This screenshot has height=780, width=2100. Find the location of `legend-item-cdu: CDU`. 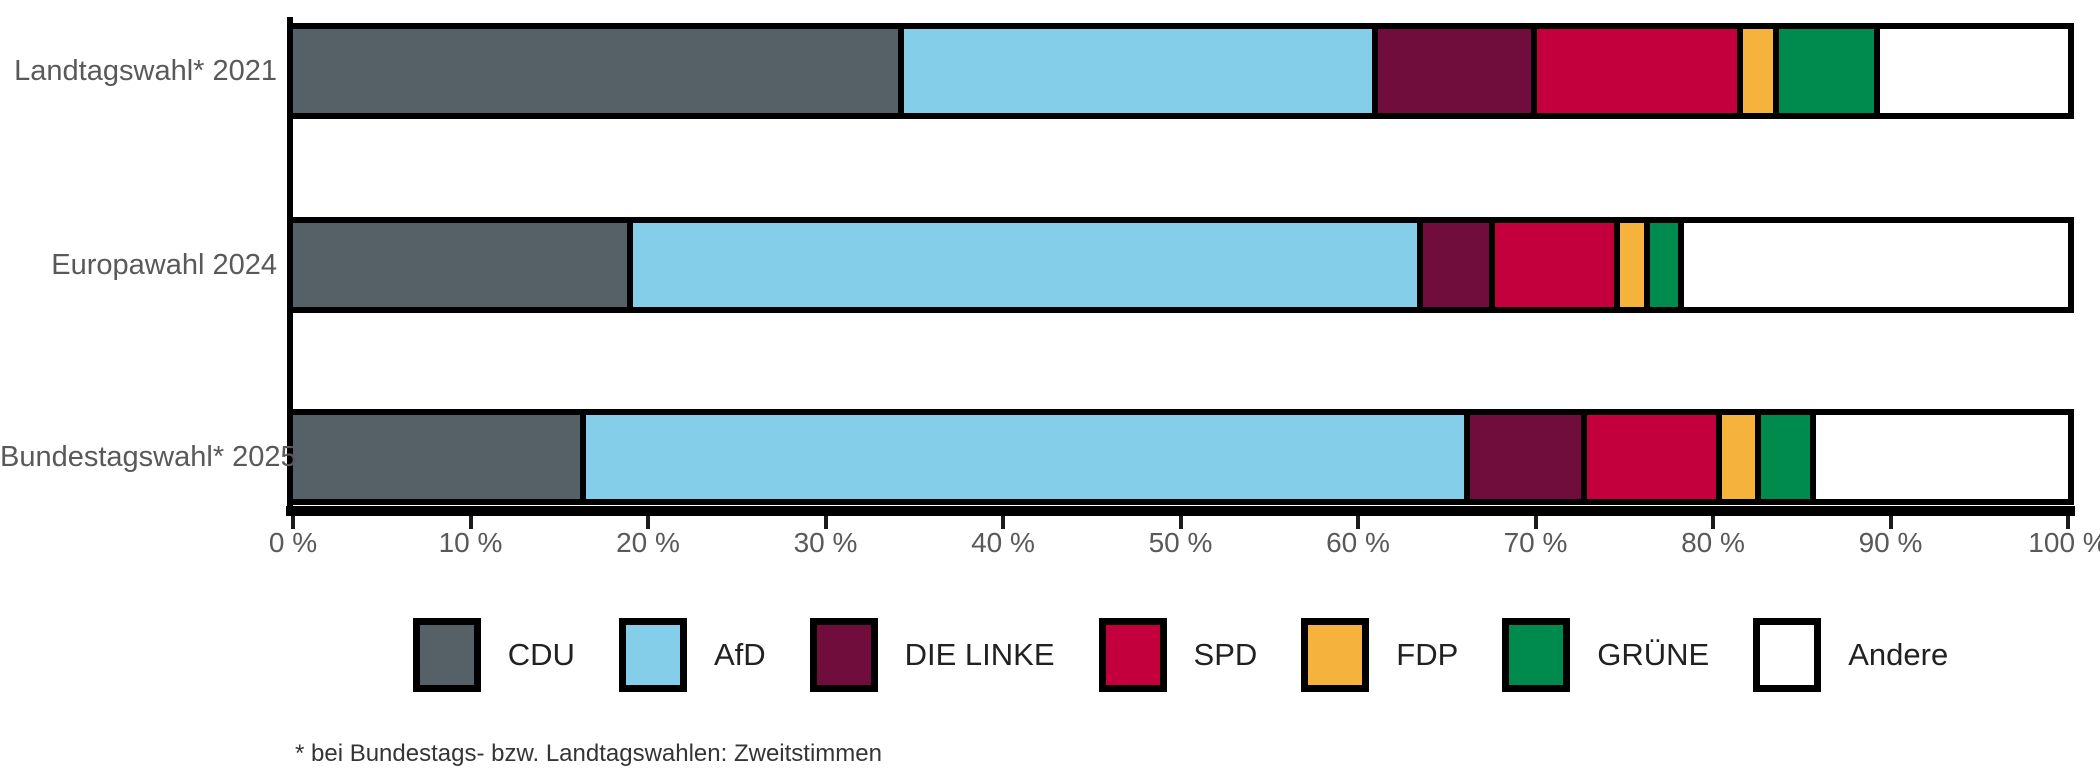

legend-item-cdu: CDU is located at coordinates (493, 655).